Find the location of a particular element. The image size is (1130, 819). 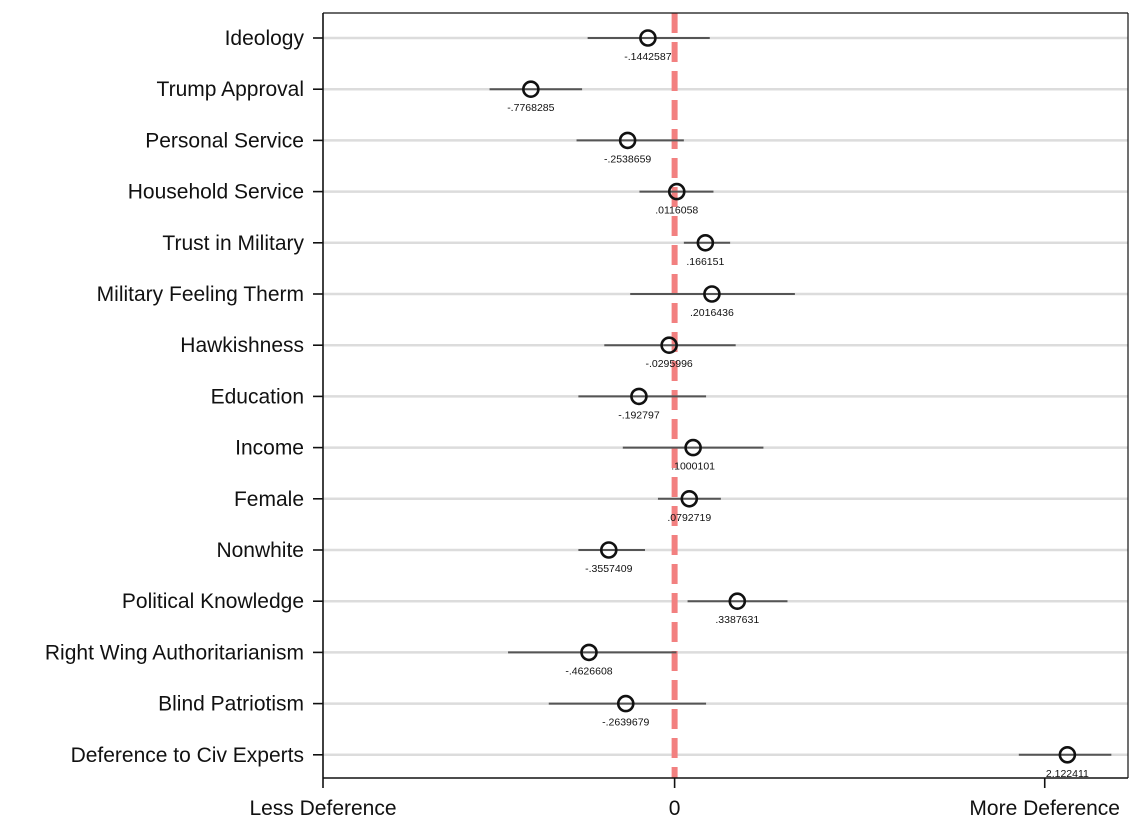

estimate-value-label: -.2538659 is located at coordinates (627, 159).